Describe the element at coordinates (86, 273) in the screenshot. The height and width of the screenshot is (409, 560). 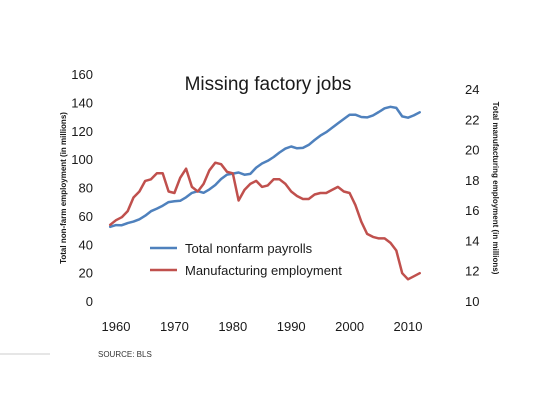
I see `left-tick-label: 20` at that location.